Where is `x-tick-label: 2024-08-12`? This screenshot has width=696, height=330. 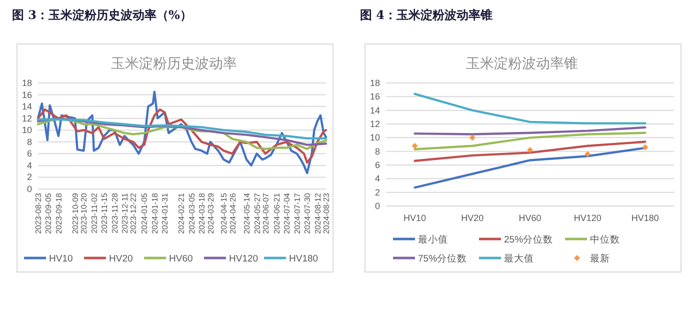 x-tick-label: 2024-08-12 is located at coordinates (317, 213).